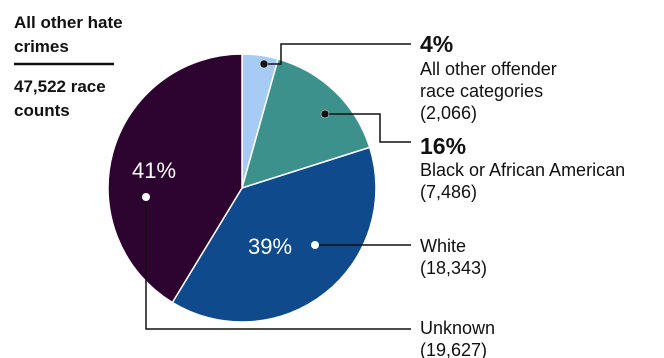 Image resolution: width=664 pixels, height=358 pixels. Describe the element at coordinates (337, 54) in the screenshot. I see `leader-line-other` at that location.